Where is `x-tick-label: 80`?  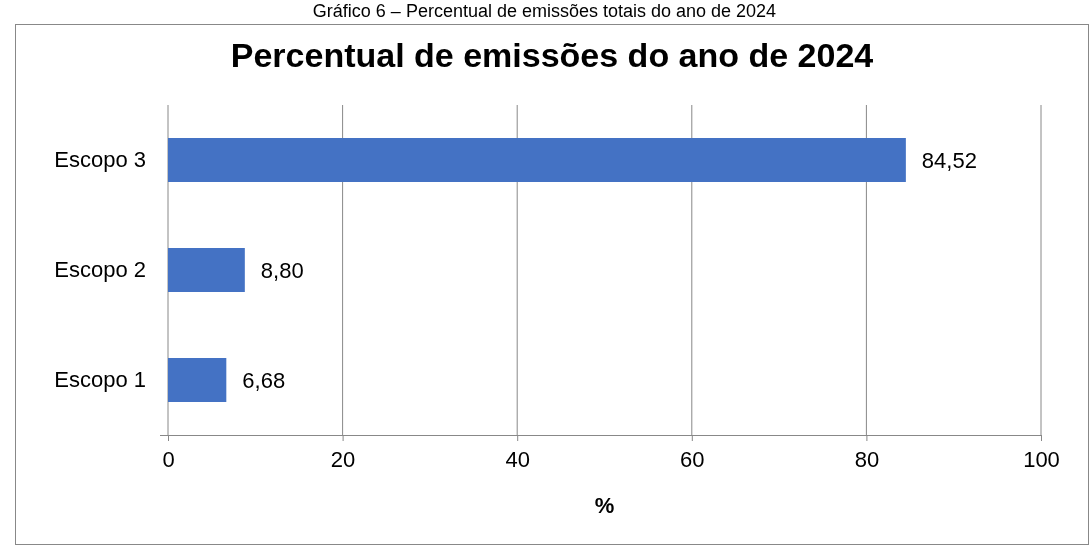 x-tick-label: 80 is located at coordinates (867, 459).